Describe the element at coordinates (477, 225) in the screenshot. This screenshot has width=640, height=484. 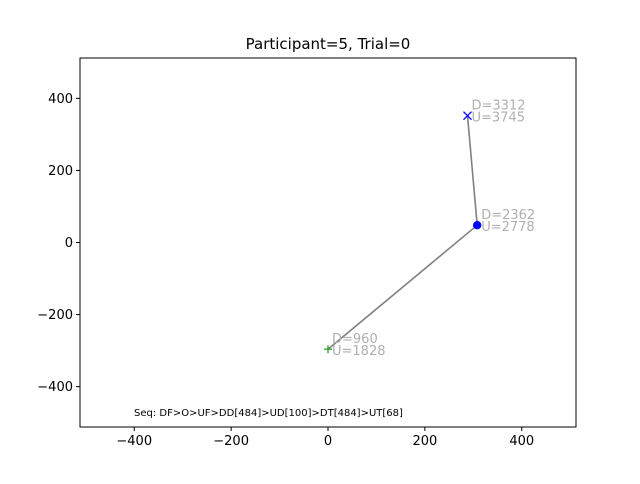
I see `waypoint-marker-circle` at that location.